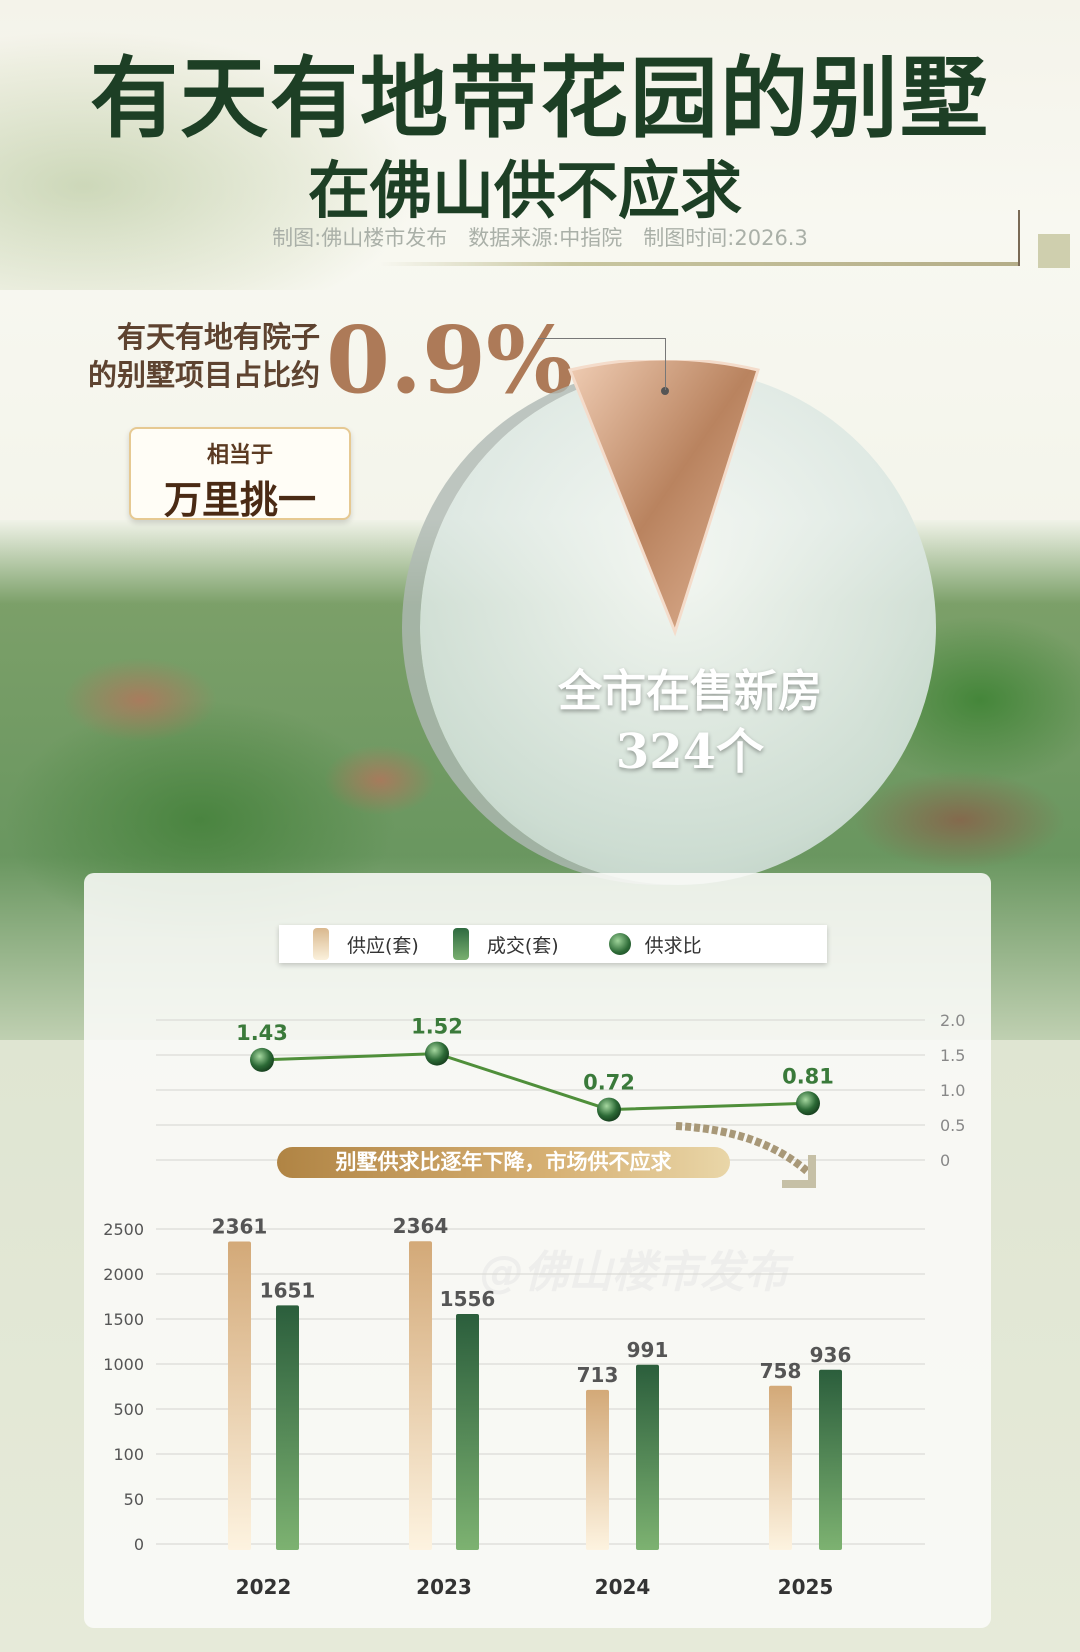  Describe the element at coordinates (128, 1454) in the screenshot. I see `bar-y-tick: 100` at that location.